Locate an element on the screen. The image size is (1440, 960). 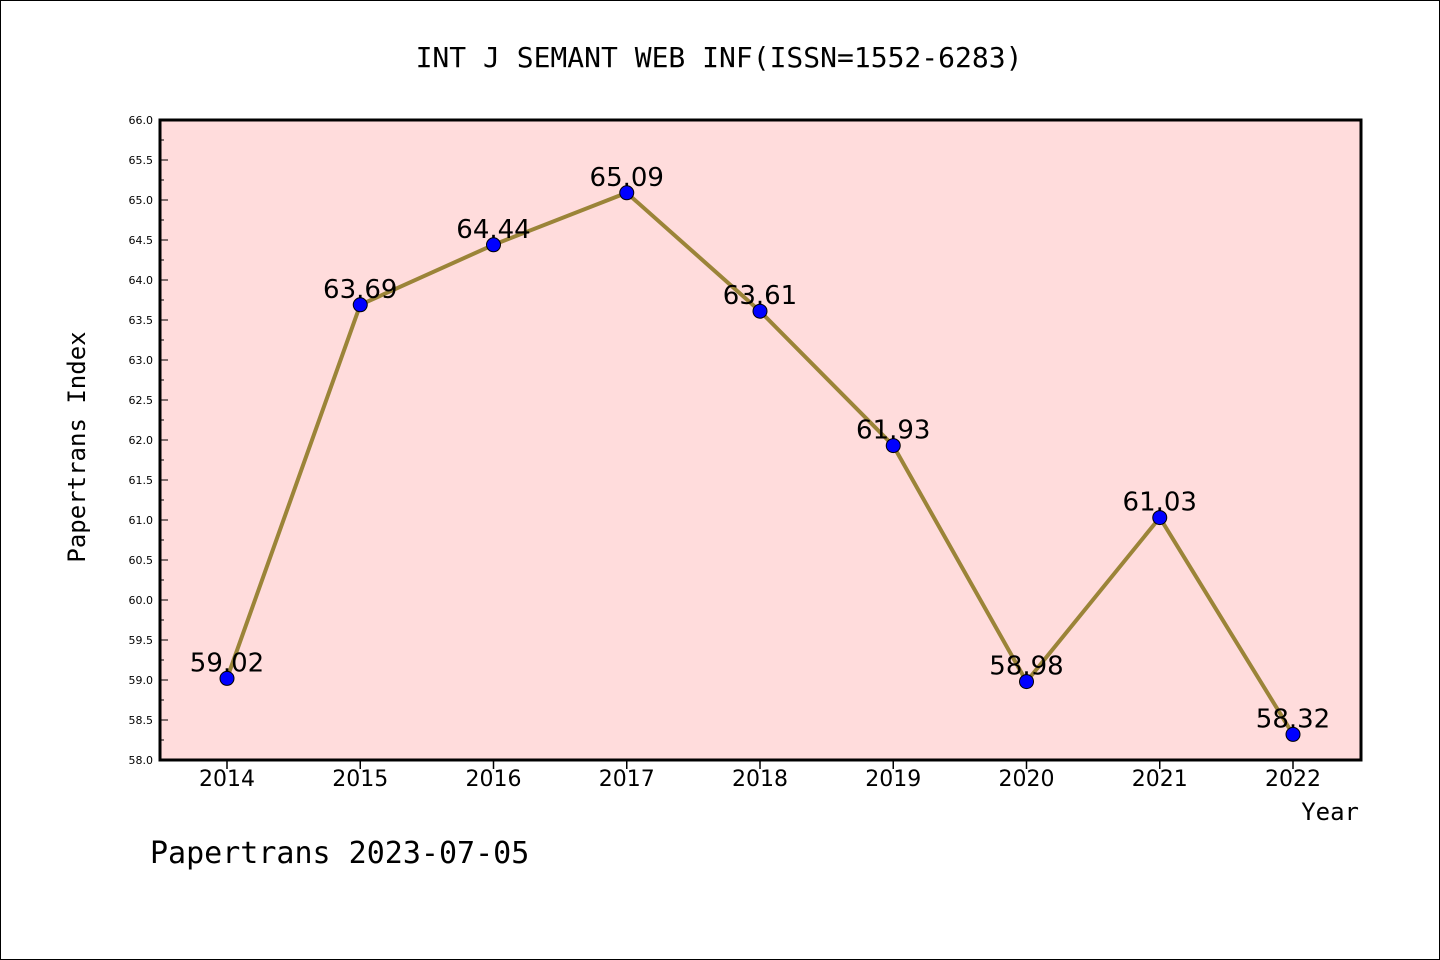
data-label: 61.03 is located at coordinates (1160, 503).